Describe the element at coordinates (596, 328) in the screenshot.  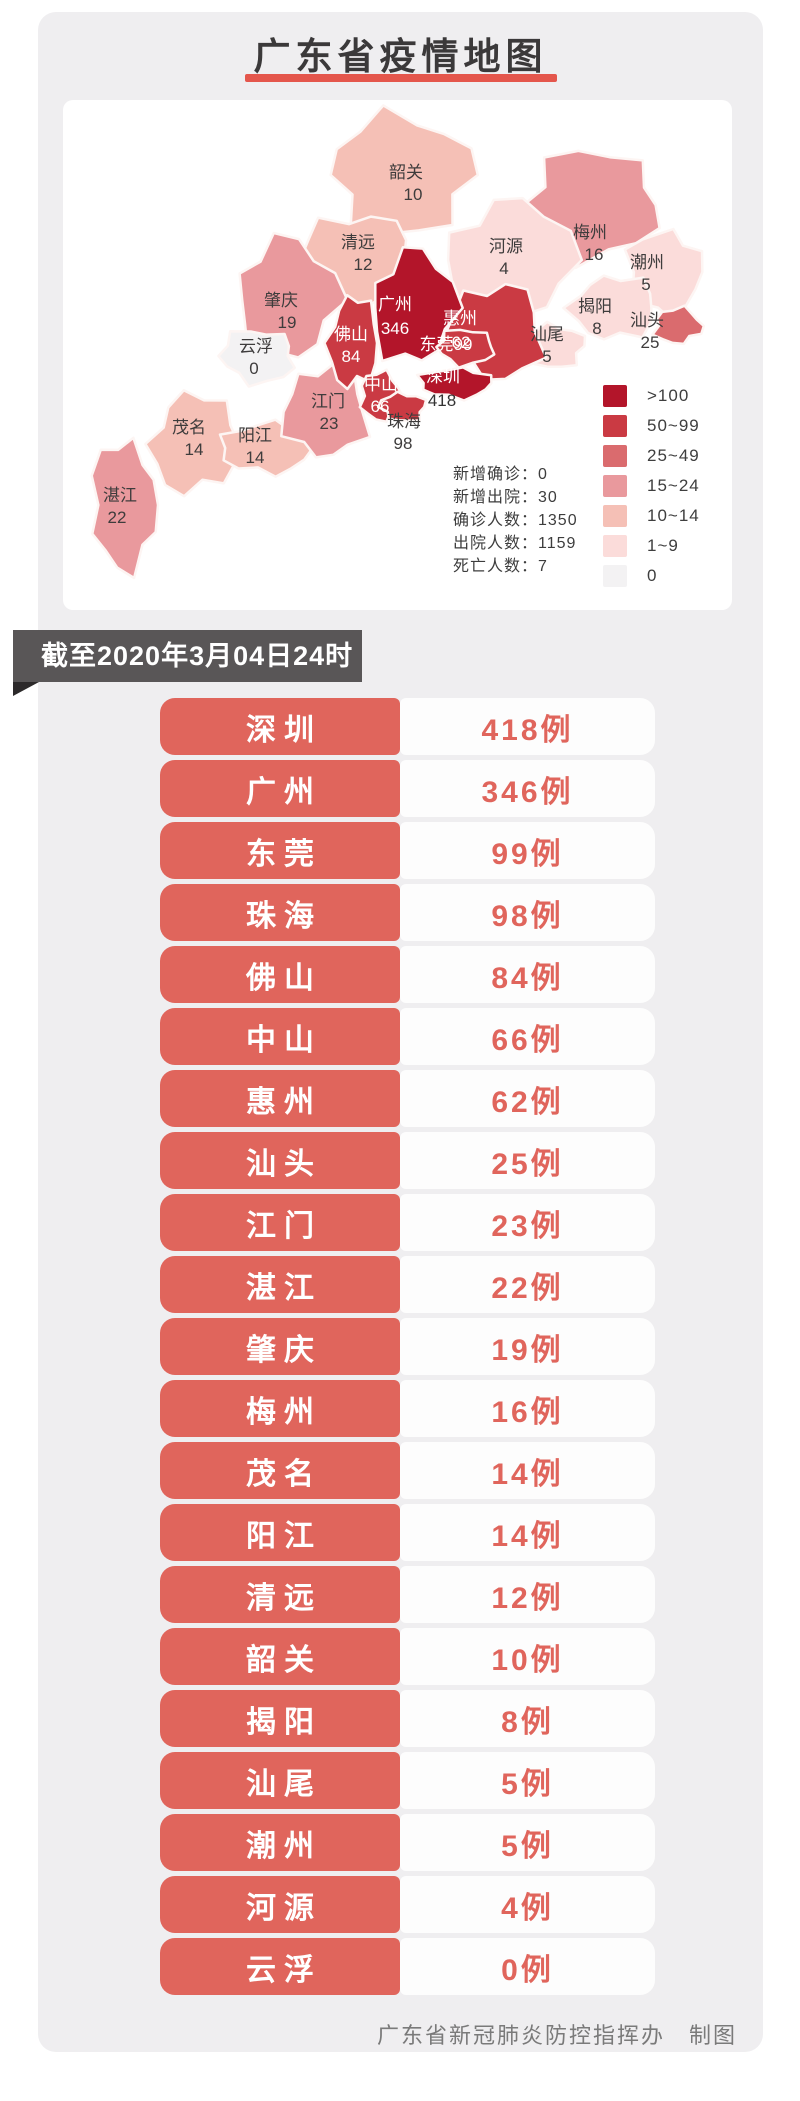
I see `map-label-jieyang: 8` at that location.